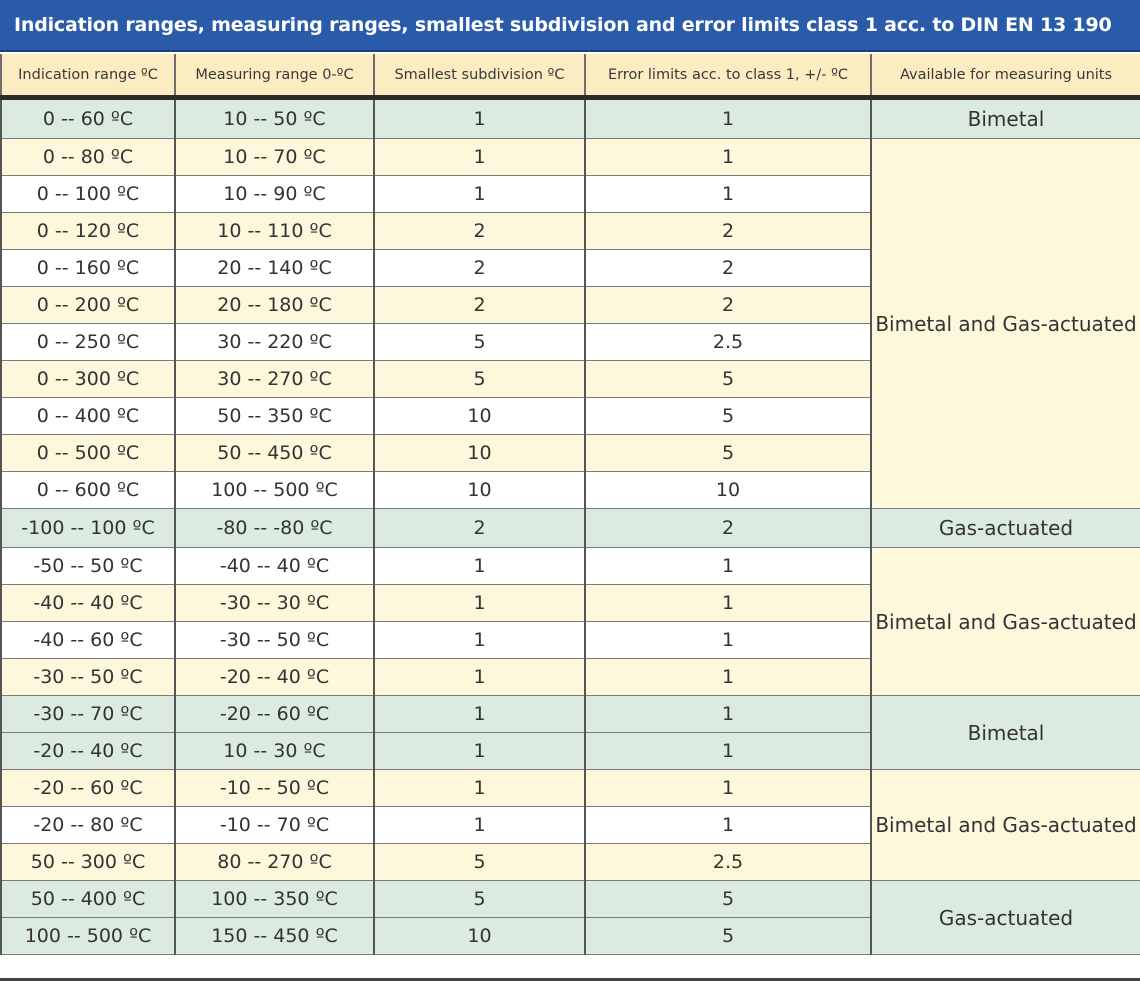 This screenshot has height=981, width=1140. Describe the element at coordinates (570, 979) in the screenshot. I see `table-bottom-border` at that location.